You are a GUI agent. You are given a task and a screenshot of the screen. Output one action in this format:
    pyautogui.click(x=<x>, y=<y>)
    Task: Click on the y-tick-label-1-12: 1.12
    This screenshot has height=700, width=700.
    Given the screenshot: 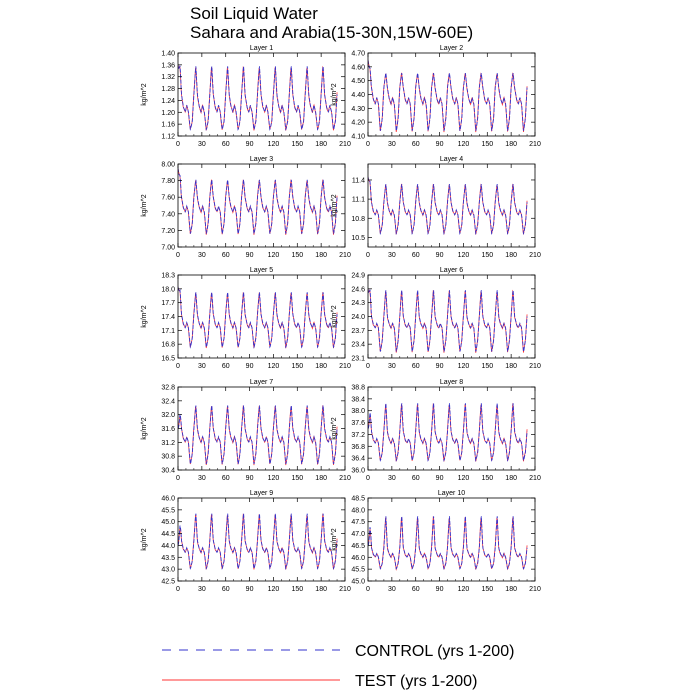 What is the action you would take?
    pyautogui.click(x=168, y=137)
    